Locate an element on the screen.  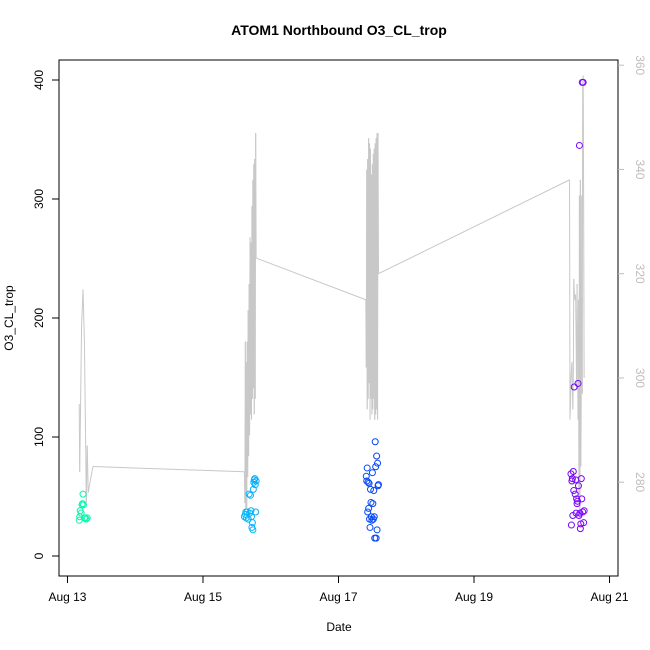
x-axis: Aug 13 Aug 15 Aug 17 Aug 19 Aug 21 is located at coordinates (338, 590).